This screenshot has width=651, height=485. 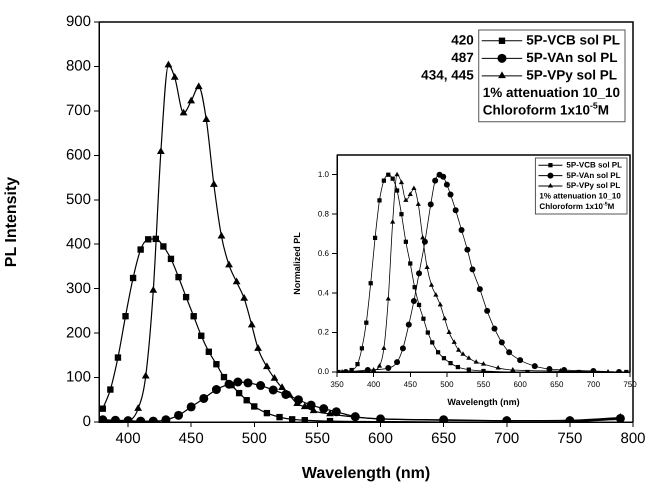 I want to click on y-tick-label: 100, so click(x=78, y=377).